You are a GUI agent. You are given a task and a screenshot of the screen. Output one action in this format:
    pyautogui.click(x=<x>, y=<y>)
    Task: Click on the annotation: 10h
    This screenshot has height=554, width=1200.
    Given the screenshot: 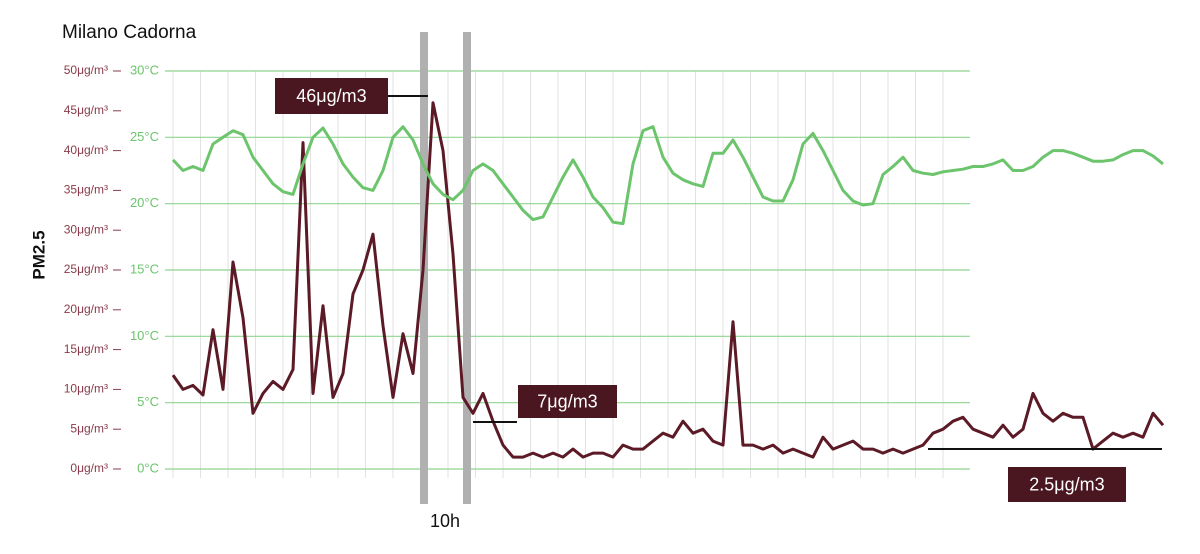 What is the action you would take?
    pyautogui.click(x=445, y=521)
    